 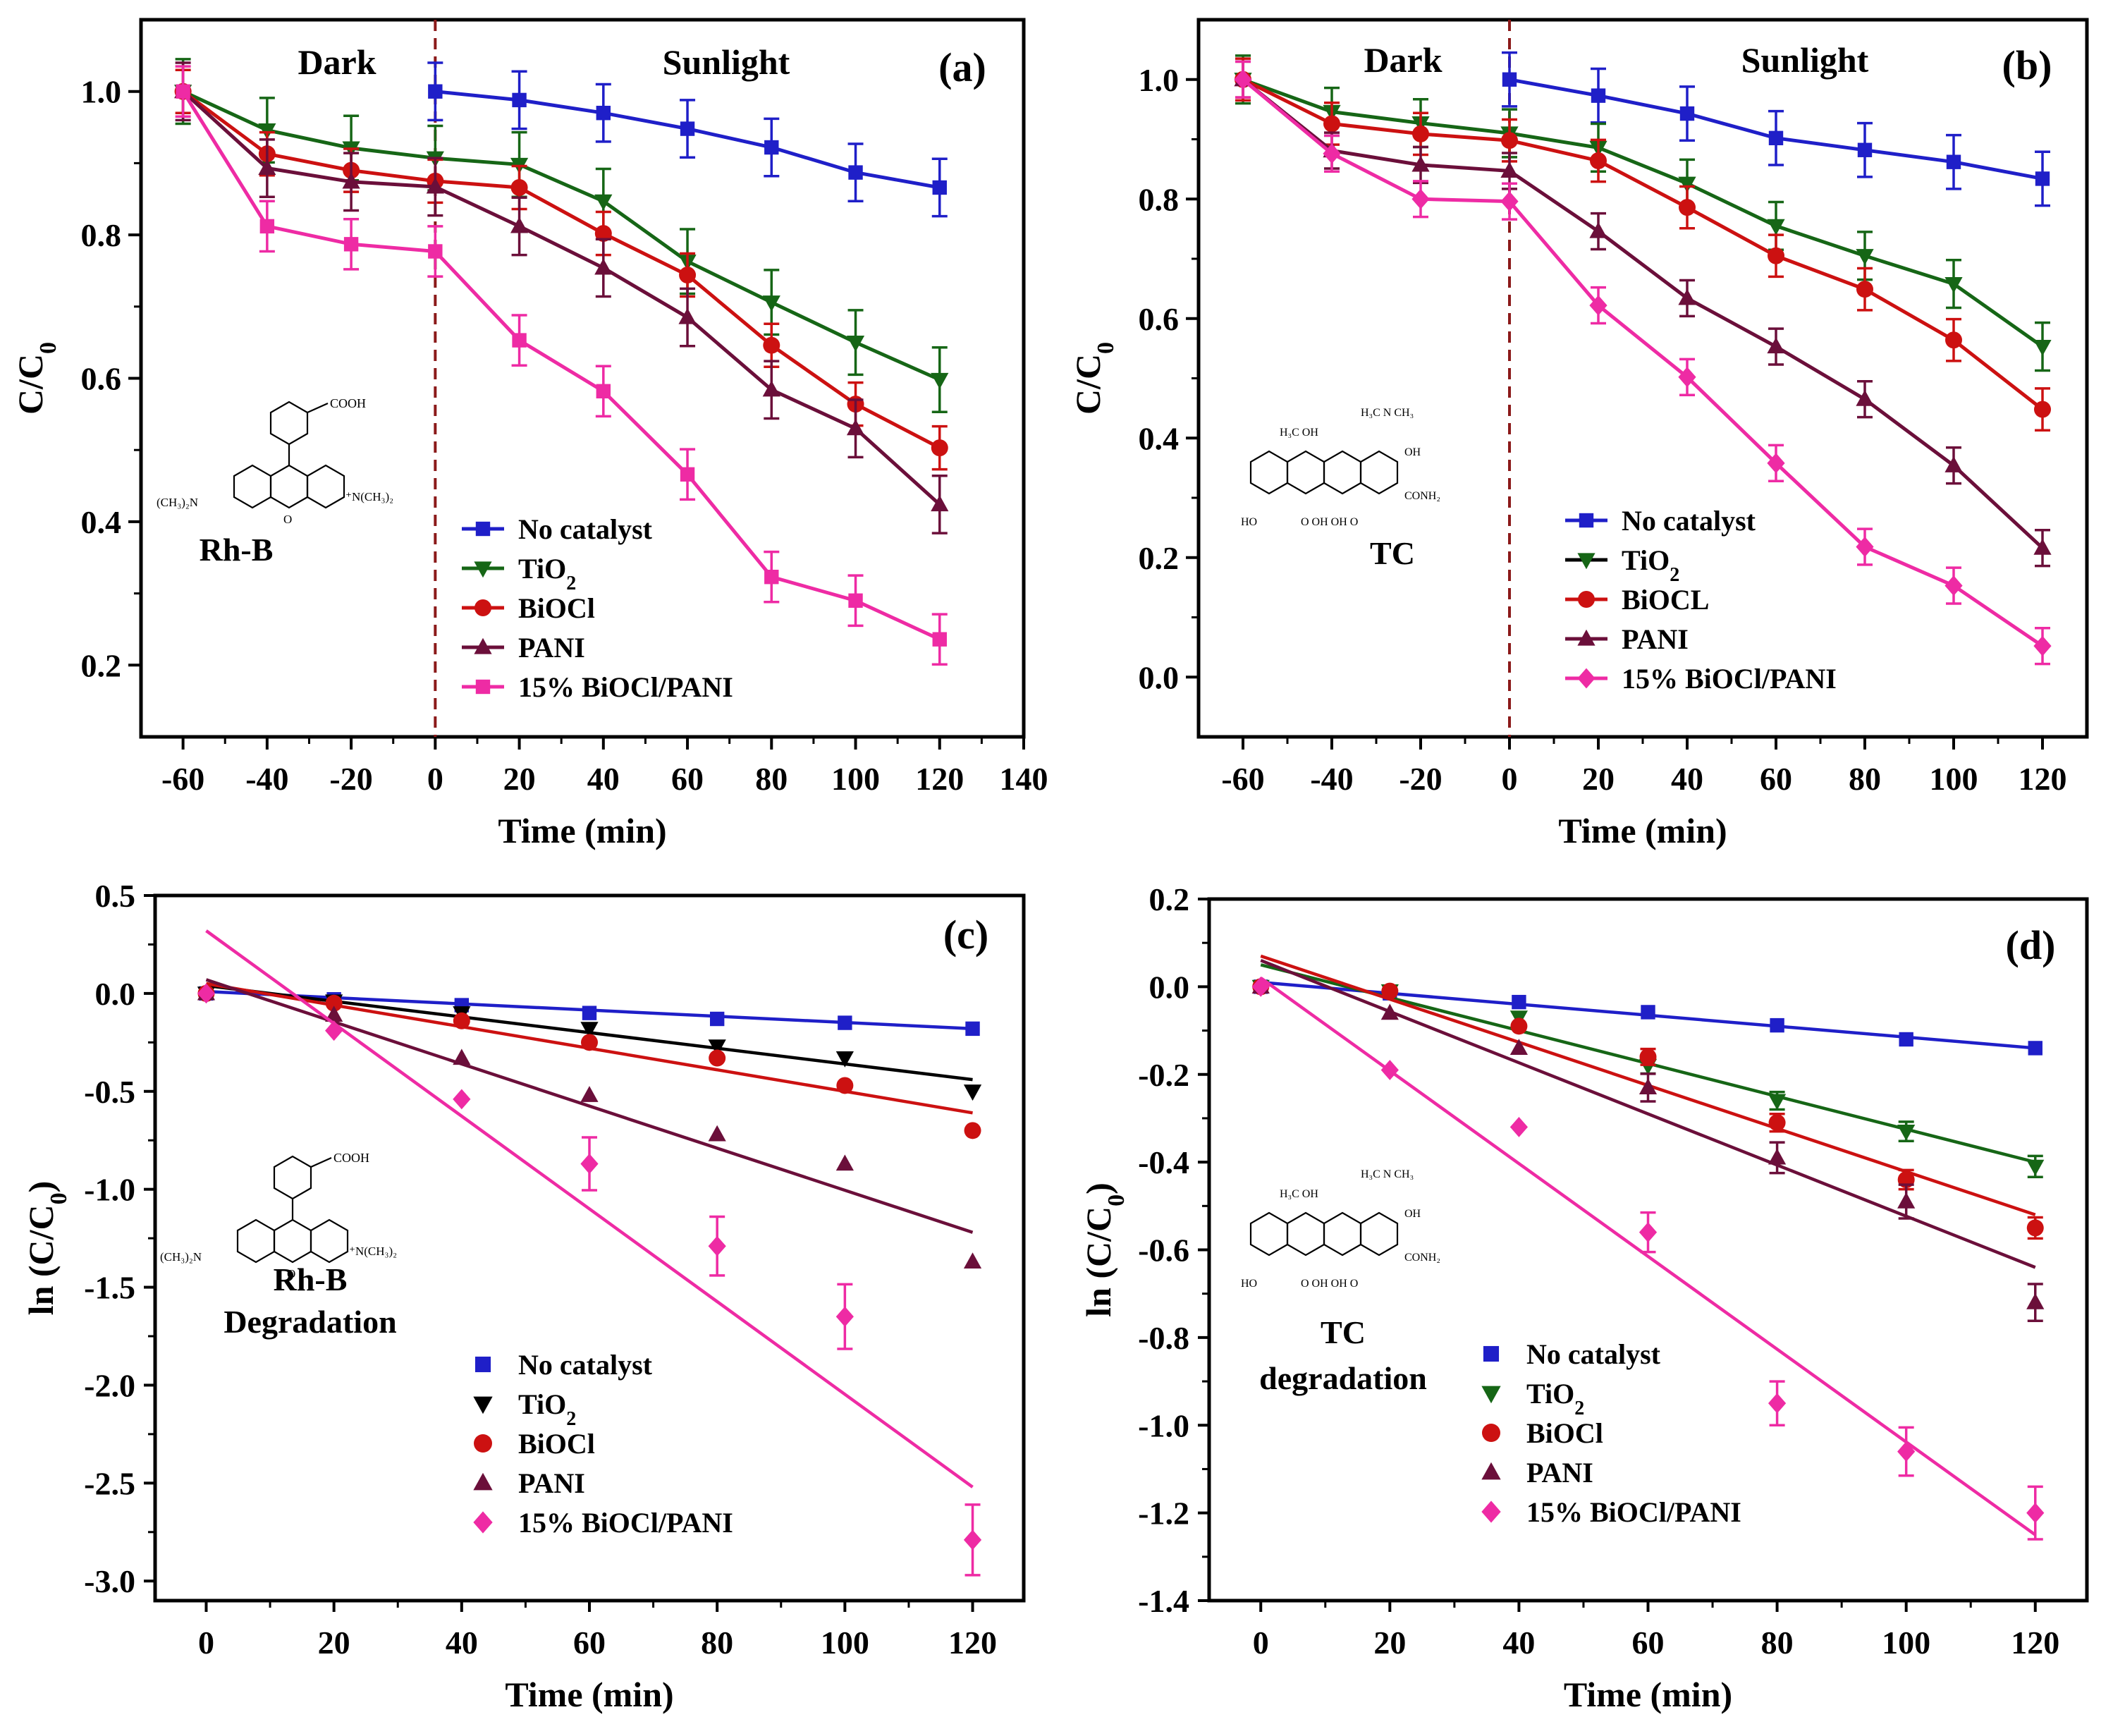 I want to click on y-tick-label: -1.0, so click(x=109, y=1190).